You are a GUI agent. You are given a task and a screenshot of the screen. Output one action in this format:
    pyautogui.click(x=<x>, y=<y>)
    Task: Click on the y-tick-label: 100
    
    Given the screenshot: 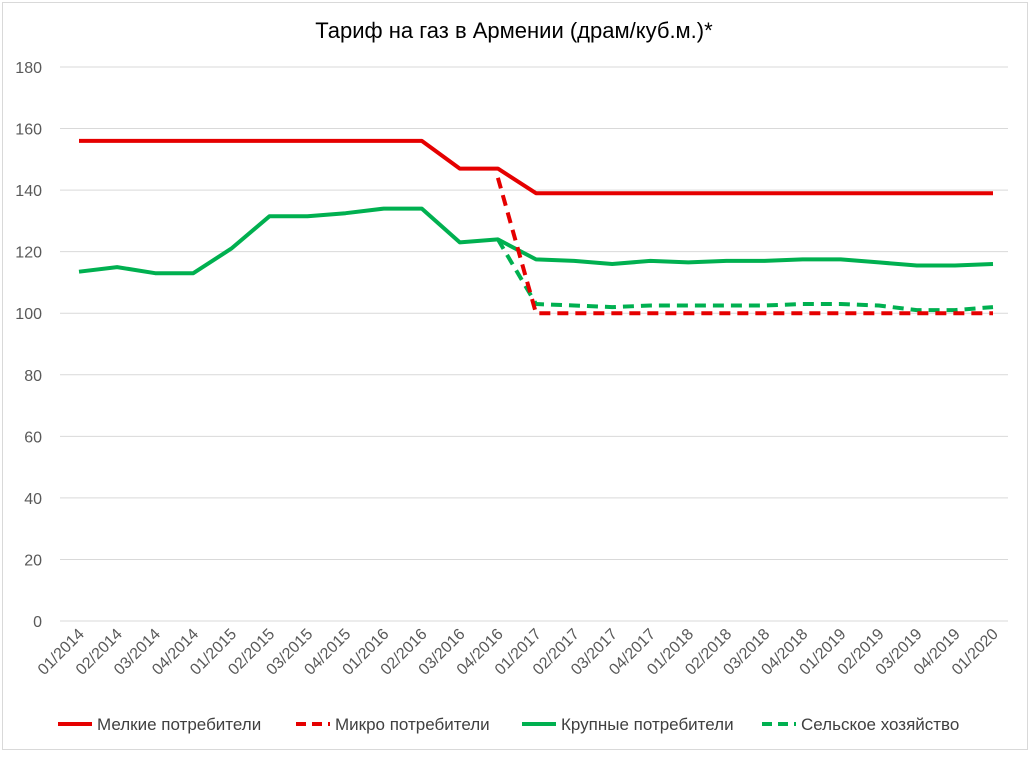 What is the action you would take?
    pyautogui.click(x=28, y=314)
    